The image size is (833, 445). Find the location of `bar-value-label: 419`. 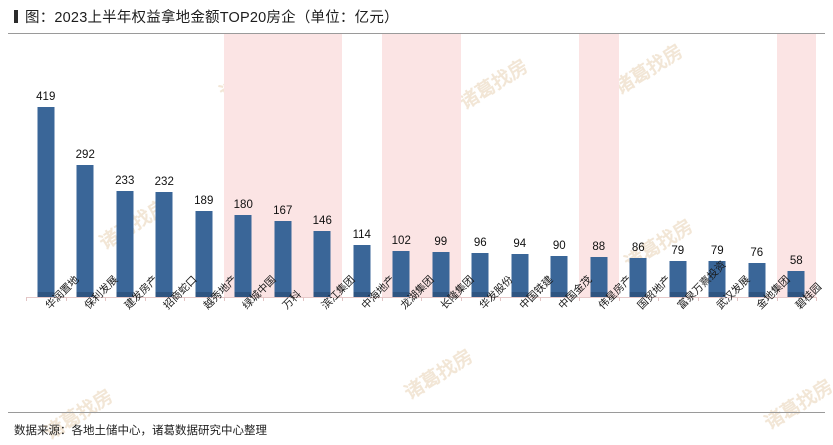

bar-value-label: 419 is located at coordinates (46, 97).